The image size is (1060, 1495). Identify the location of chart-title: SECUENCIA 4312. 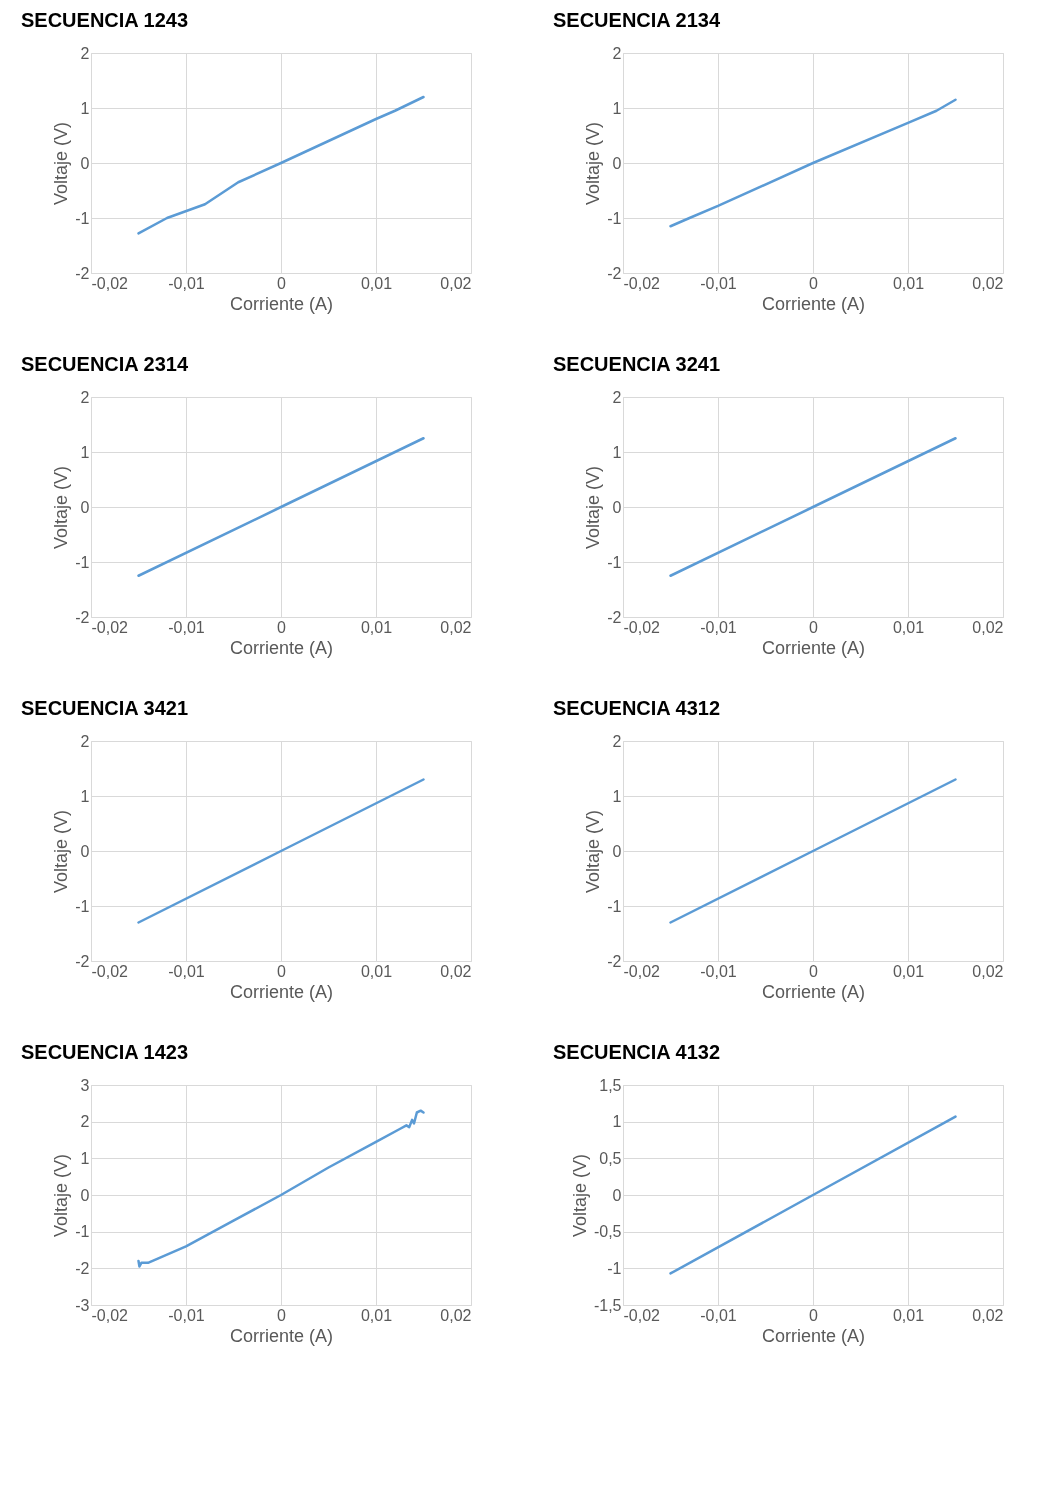
(637, 708).